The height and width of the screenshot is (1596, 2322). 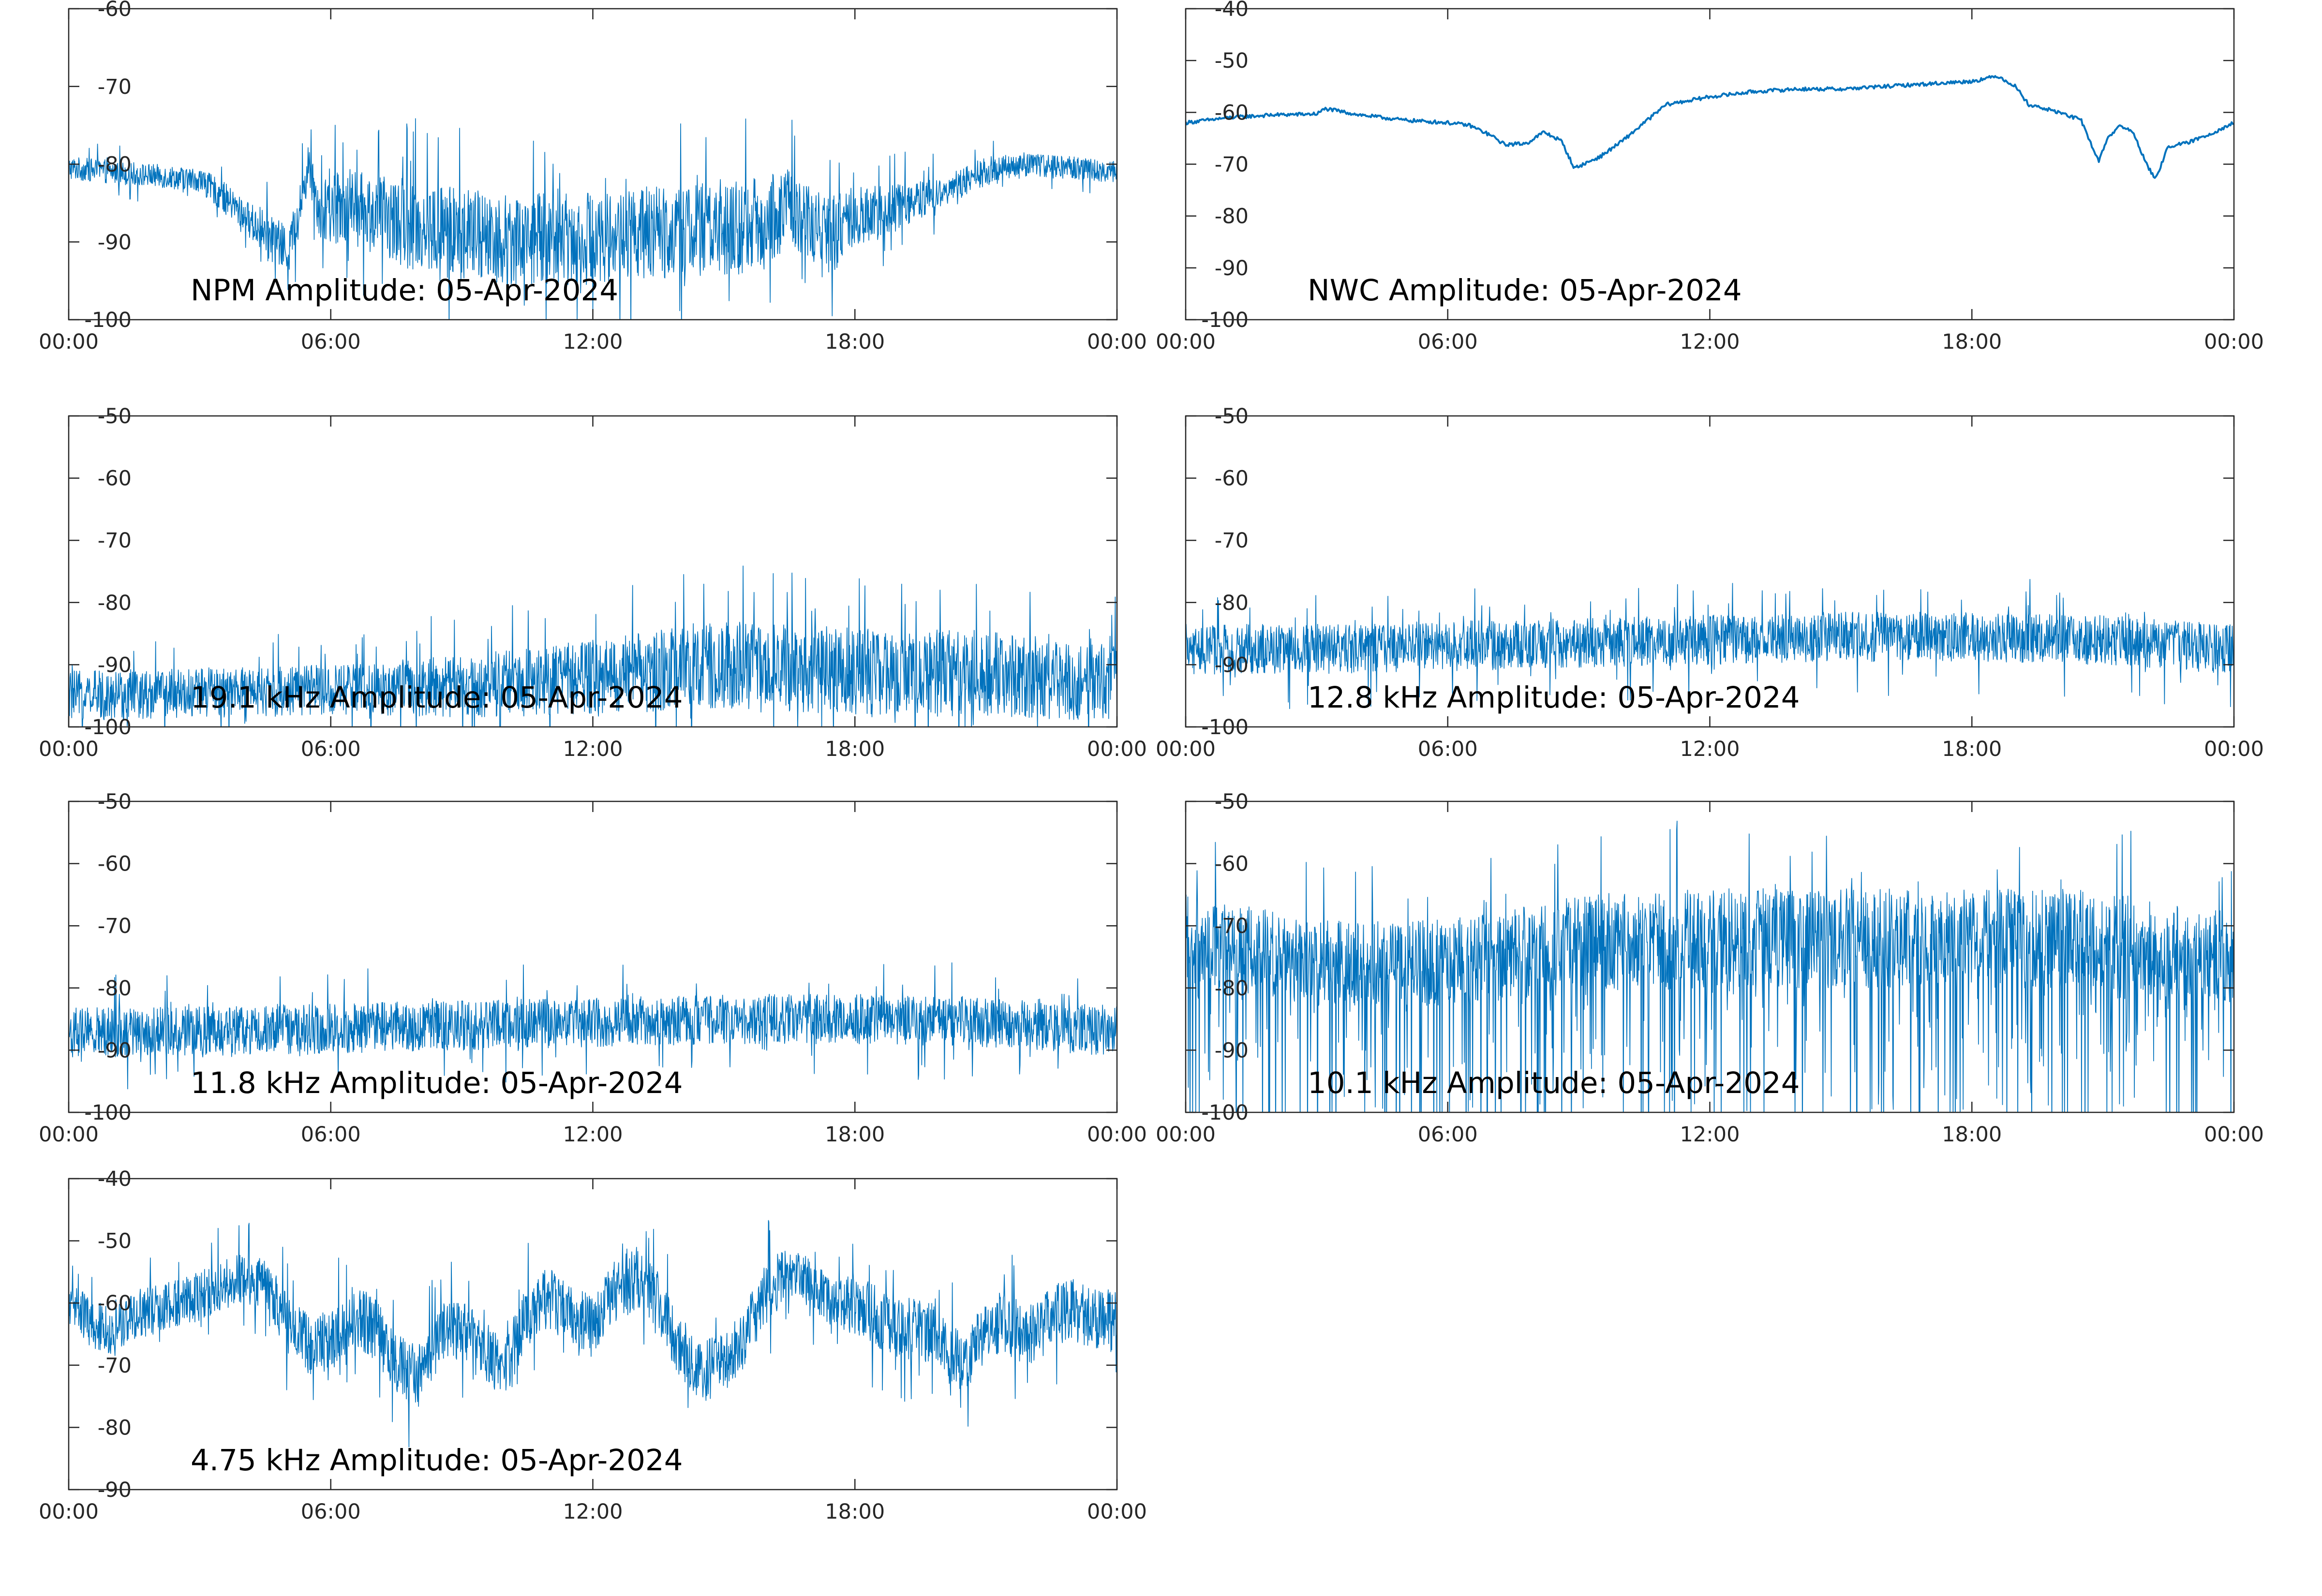 I want to click on panel-title: NPM Amplitude: 05-Apr-2024, so click(x=404, y=290).